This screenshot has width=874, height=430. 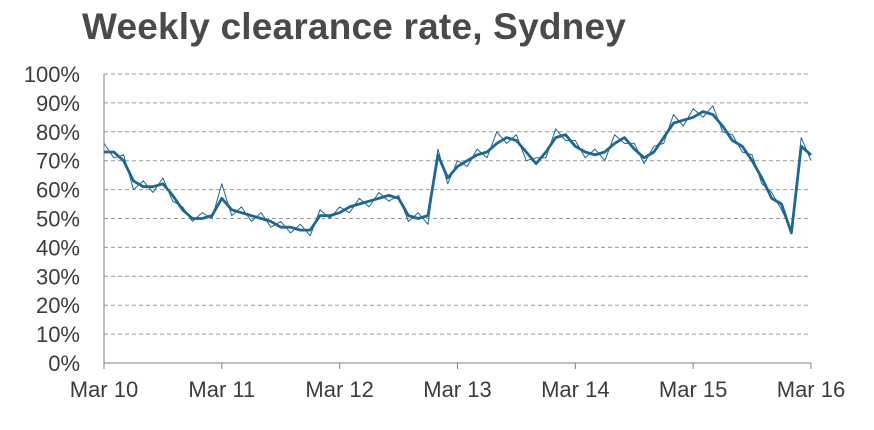 What do you see at coordinates (58, 190) in the screenshot?
I see `y-tick-label: 60%` at bounding box center [58, 190].